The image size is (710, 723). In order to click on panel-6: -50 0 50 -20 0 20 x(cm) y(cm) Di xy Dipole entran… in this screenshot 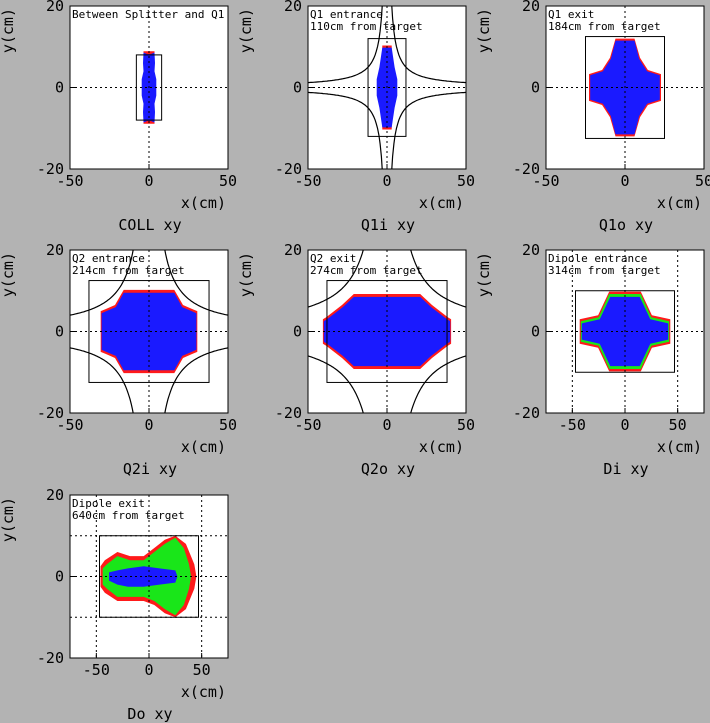, I will do `click(590, 359)`.